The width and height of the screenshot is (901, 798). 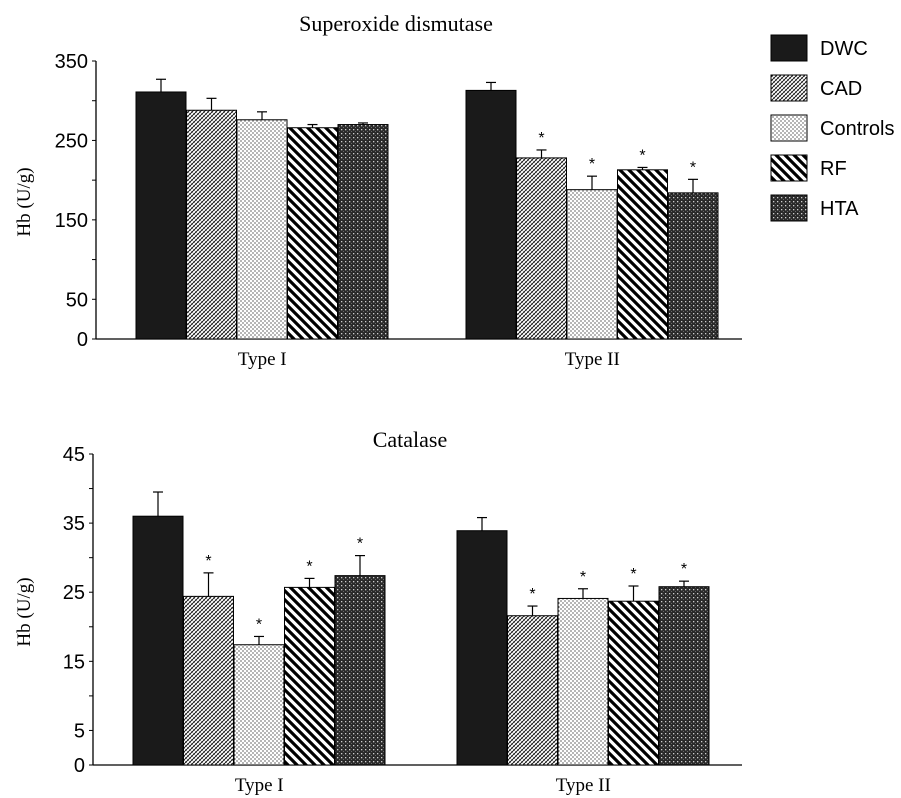 What do you see at coordinates (789, 48) in the screenshot?
I see `legend-swatch-dwc` at bounding box center [789, 48].